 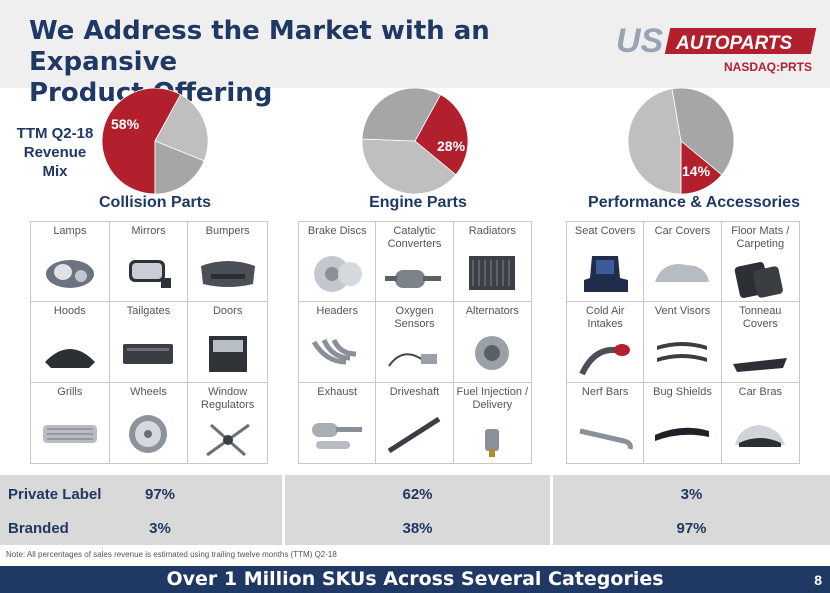 What do you see at coordinates (691, 528) in the screenshot?
I see `performance-branded-value: 97%` at bounding box center [691, 528].